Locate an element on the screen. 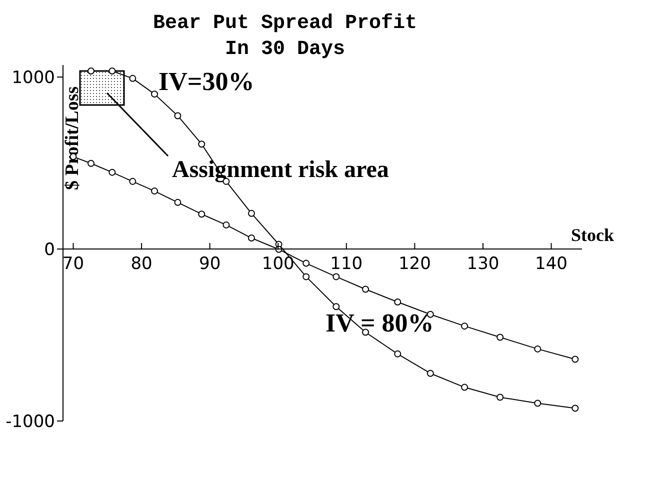 This screenshot has height=496, width=650. x-tick-label: 120 is located at coordinates (414, 264).